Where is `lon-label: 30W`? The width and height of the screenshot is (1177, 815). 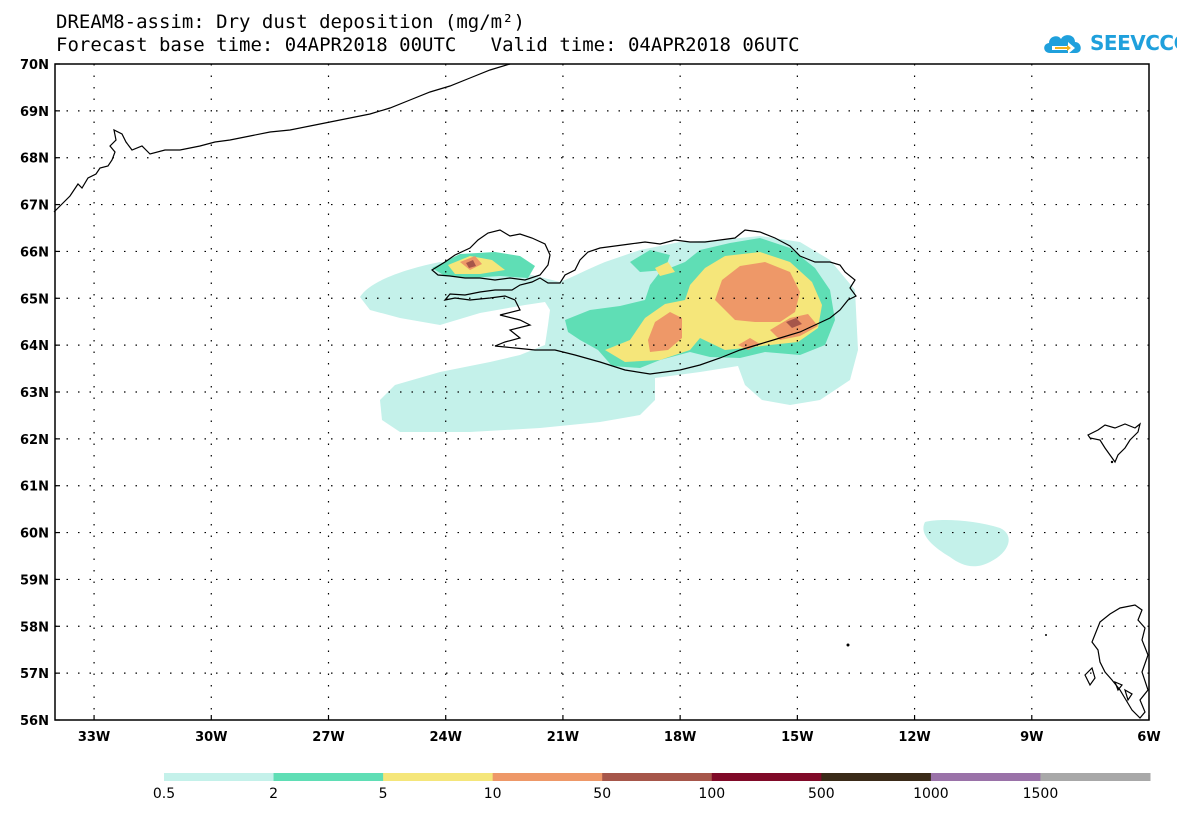 lon-label: 30W is located at coordinates (211, 737).